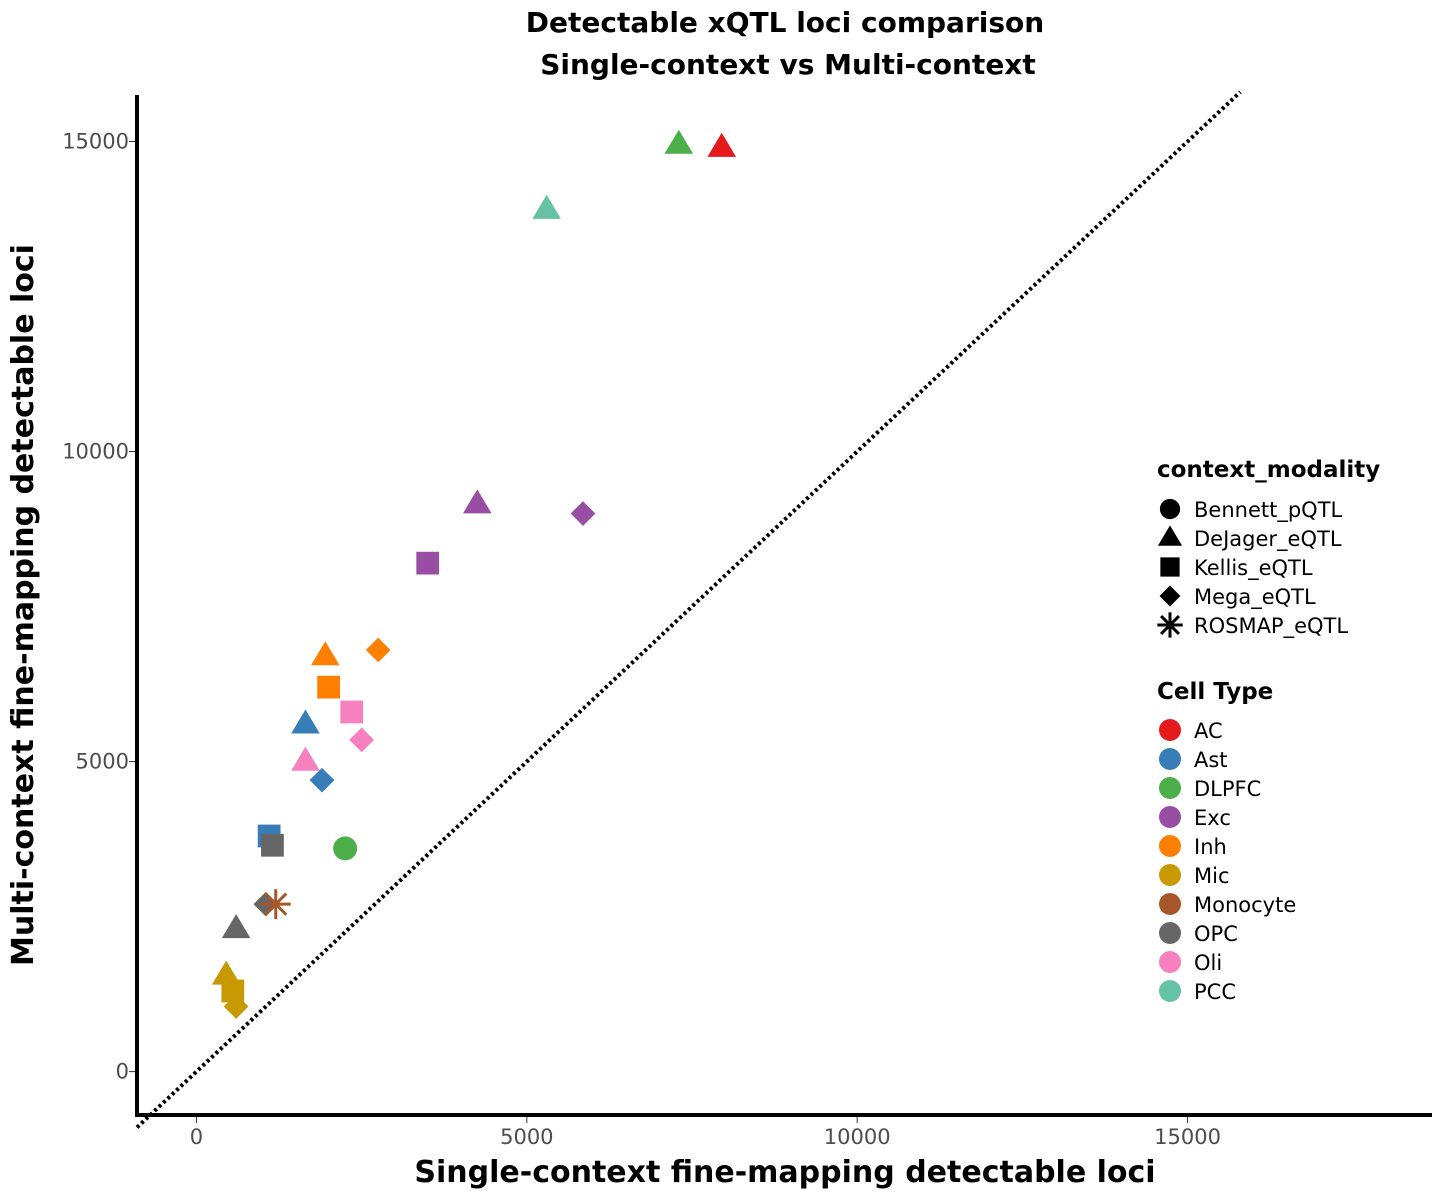  Describe the element at coordinates (1215, 992) in the screenshot. I see `legend-color-label: PCC` at that location.